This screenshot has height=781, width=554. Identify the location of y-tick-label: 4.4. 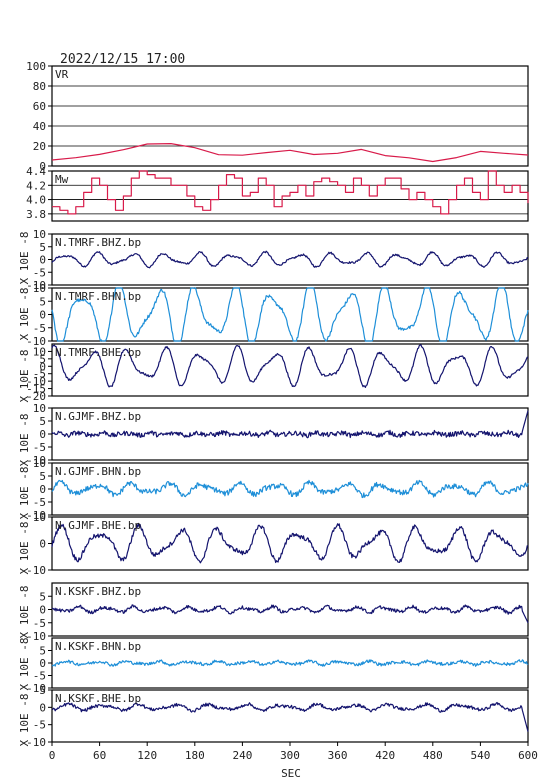
(36, 171).